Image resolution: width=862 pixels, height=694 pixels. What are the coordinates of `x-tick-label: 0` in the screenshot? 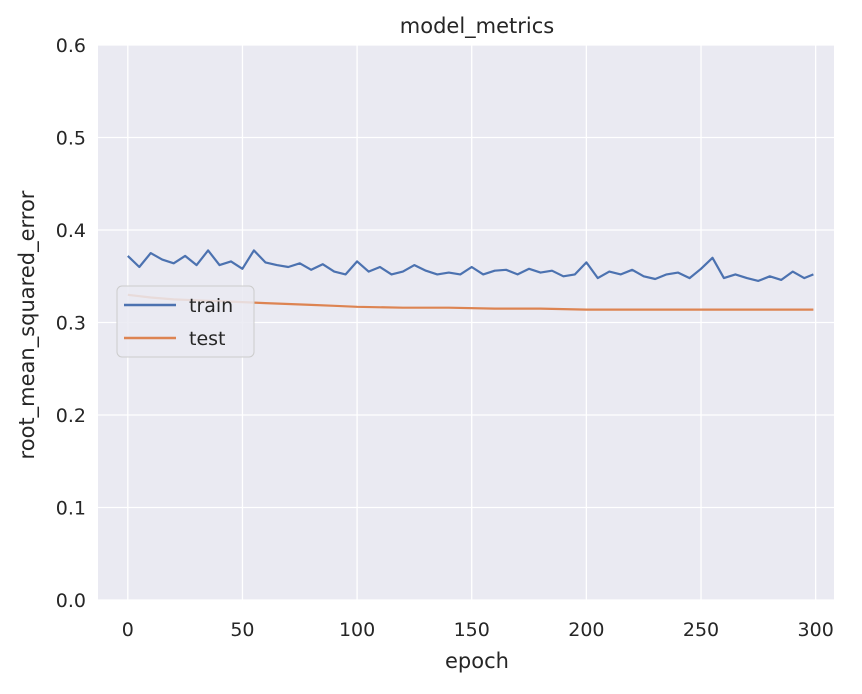 It's located at (128, 630).